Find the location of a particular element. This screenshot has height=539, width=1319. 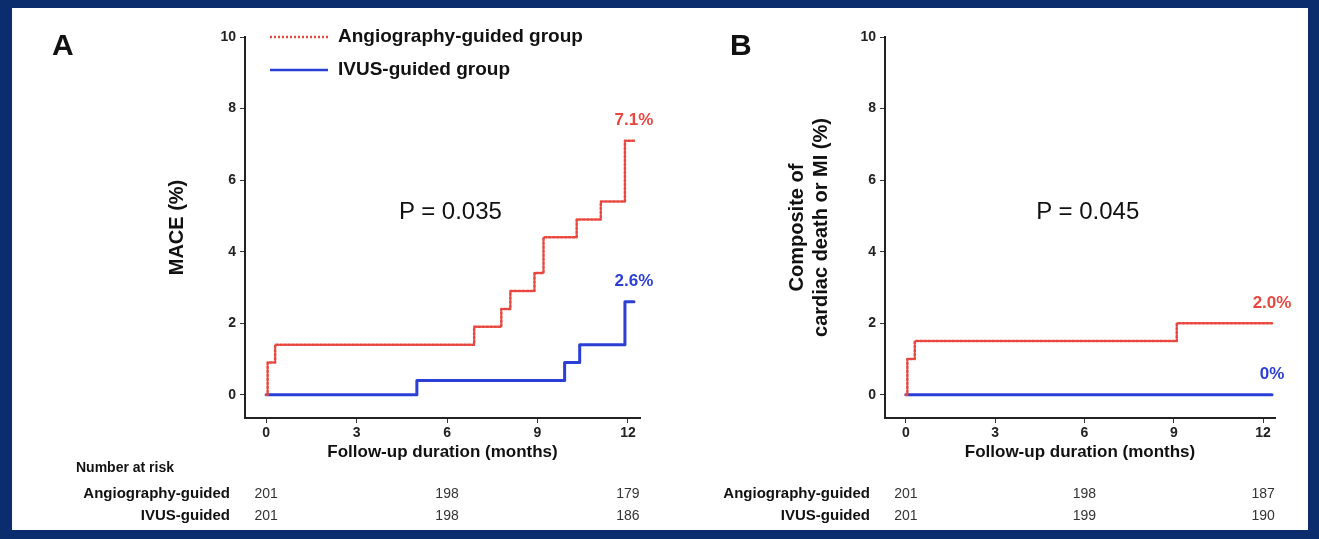

text: 199 is located at coordinates (1084, 514).